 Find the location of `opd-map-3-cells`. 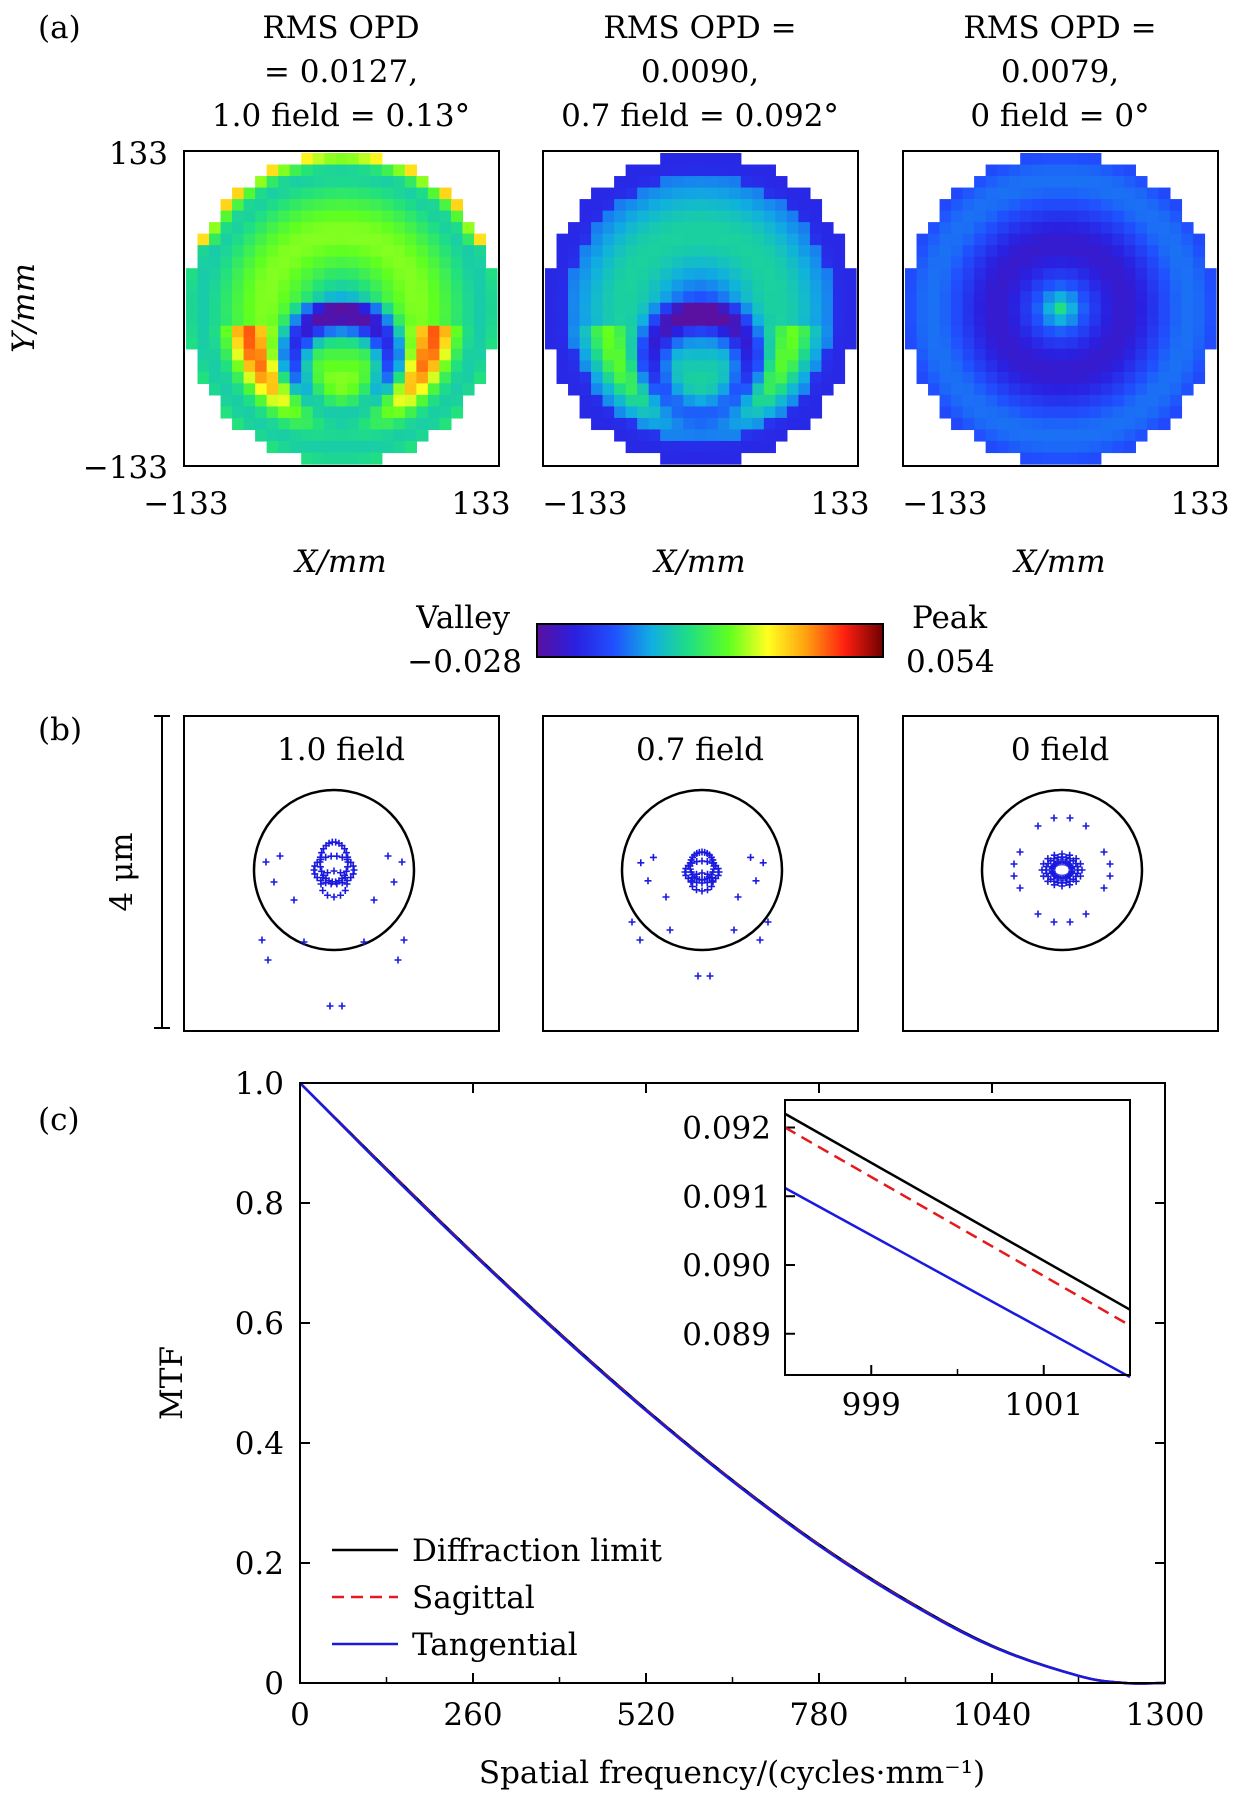

opd-map-3-cells is located at coordinates (1061, 309).